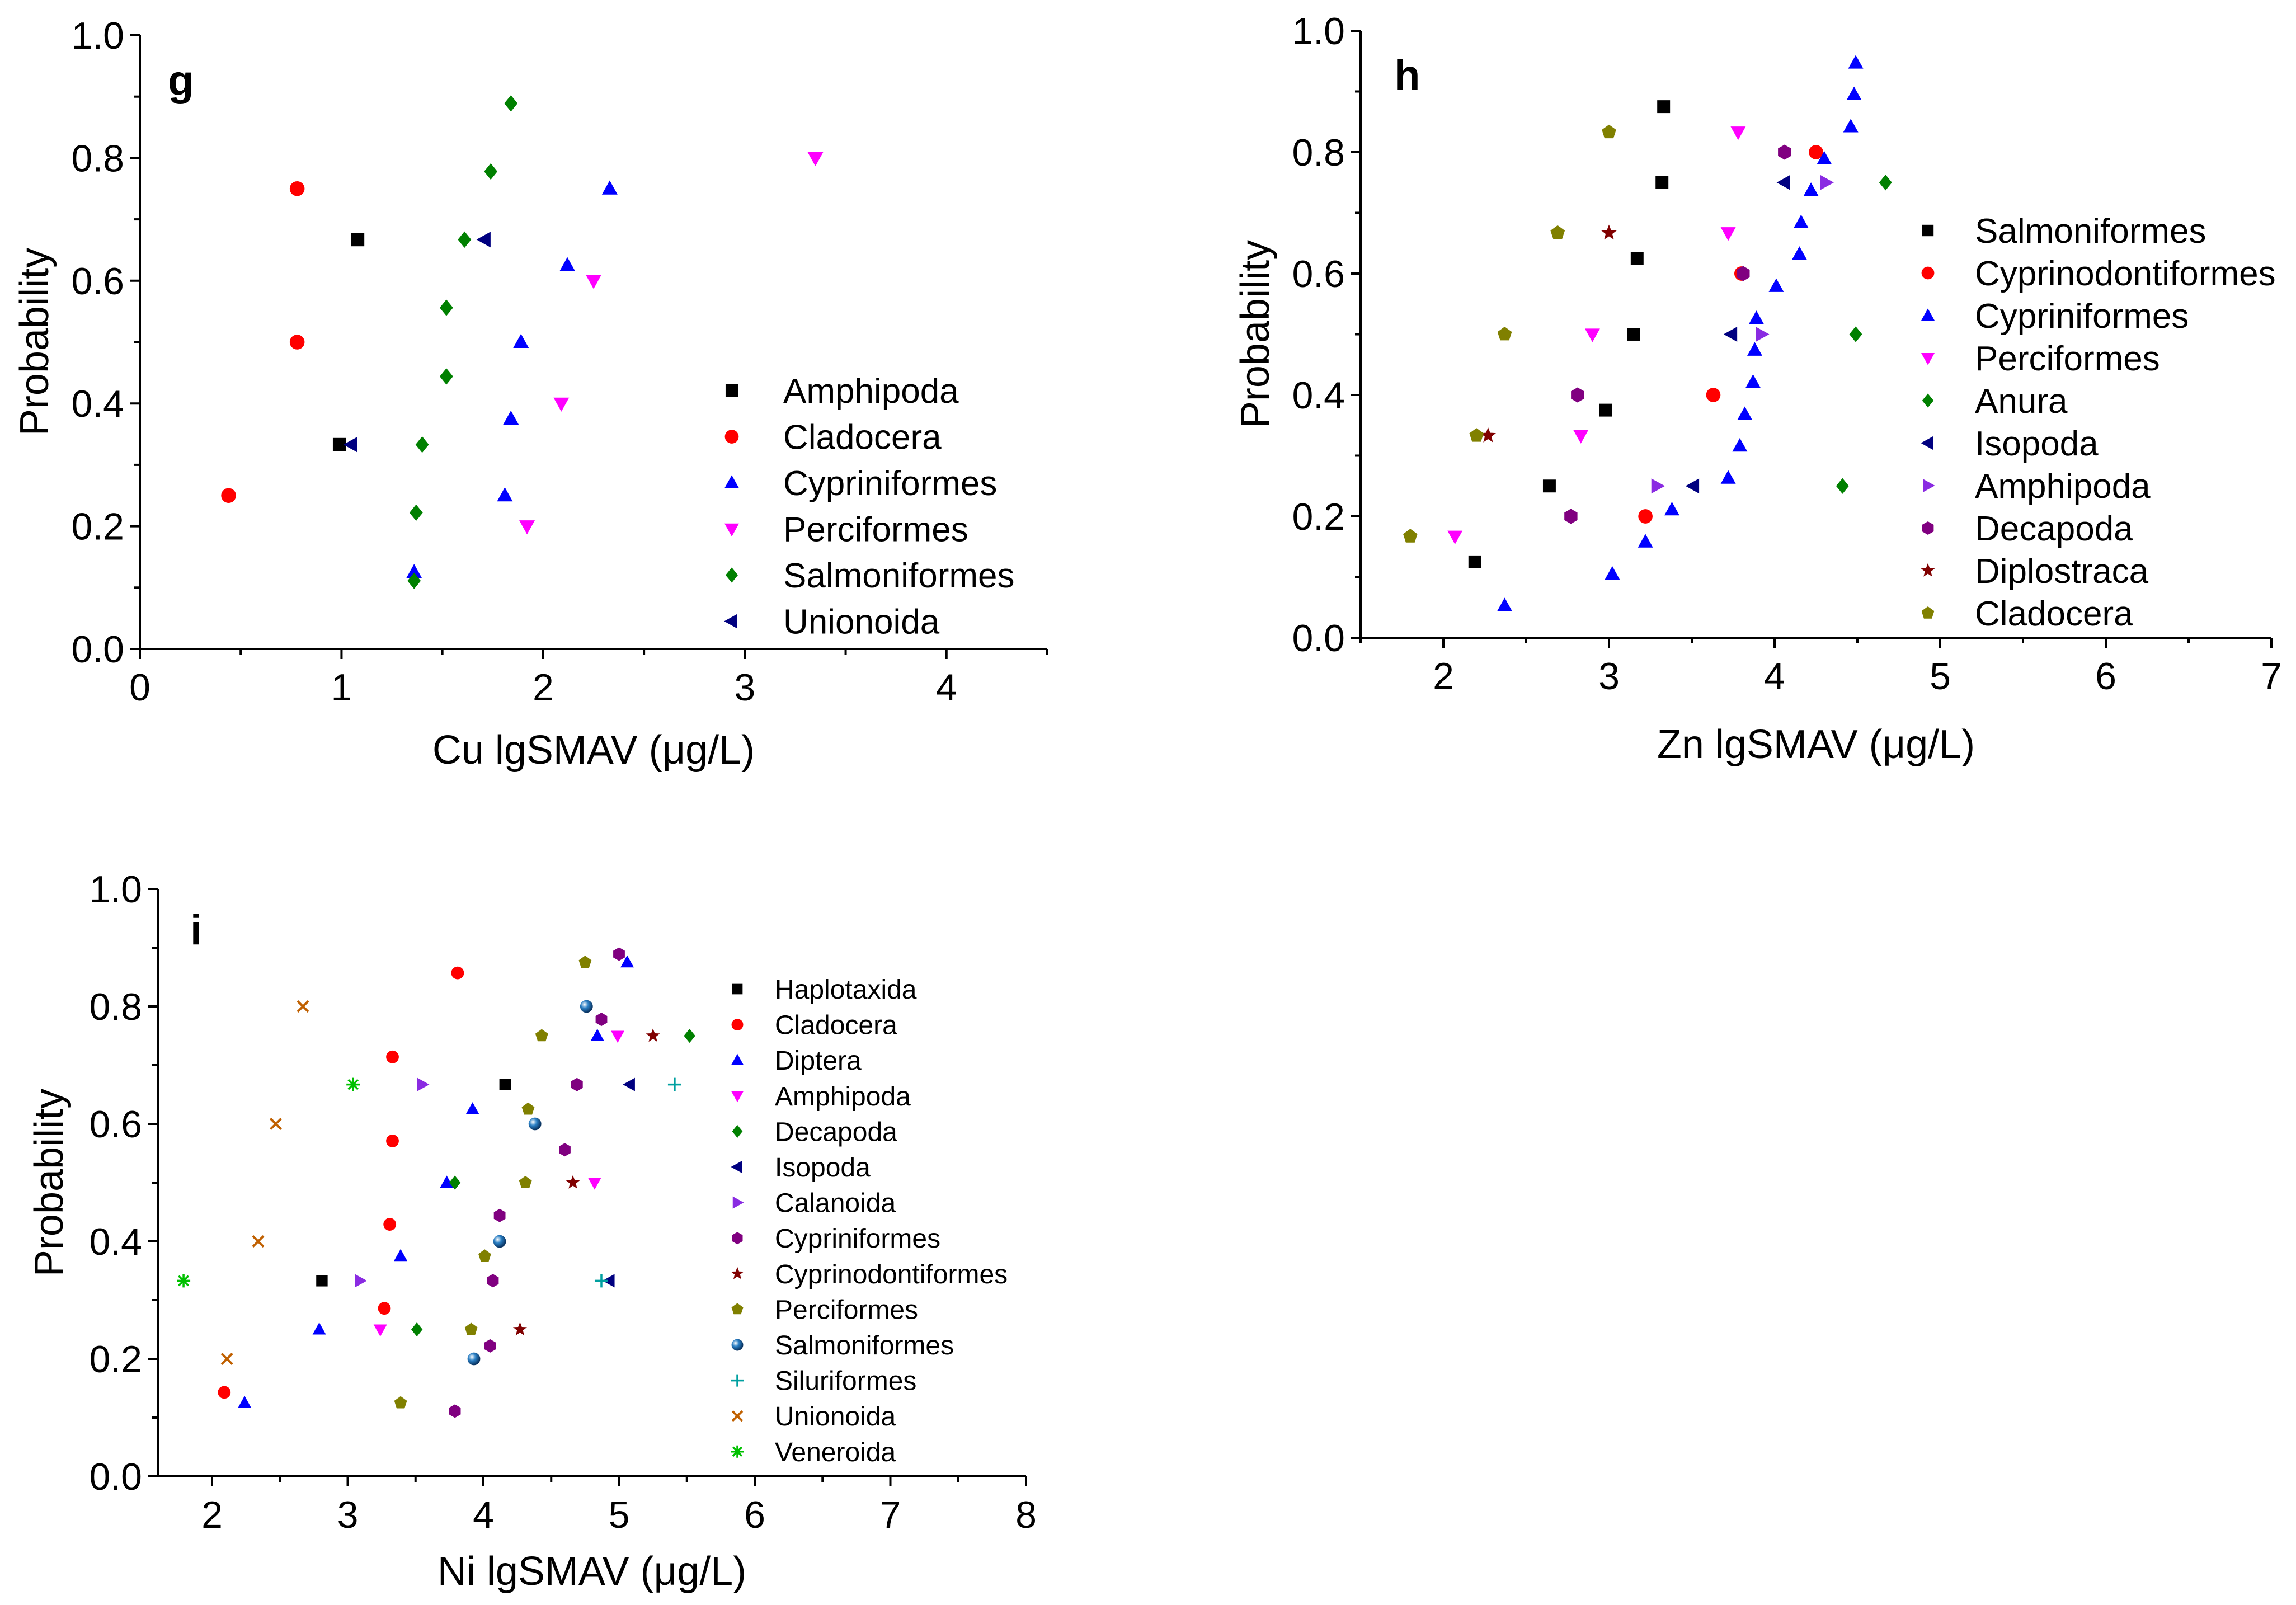 The image size is (2296, 1605). What do you see at coordinates (1737, 335) in the screenshot?
I see `series-isopoda` at bounding box center [1737, 335].